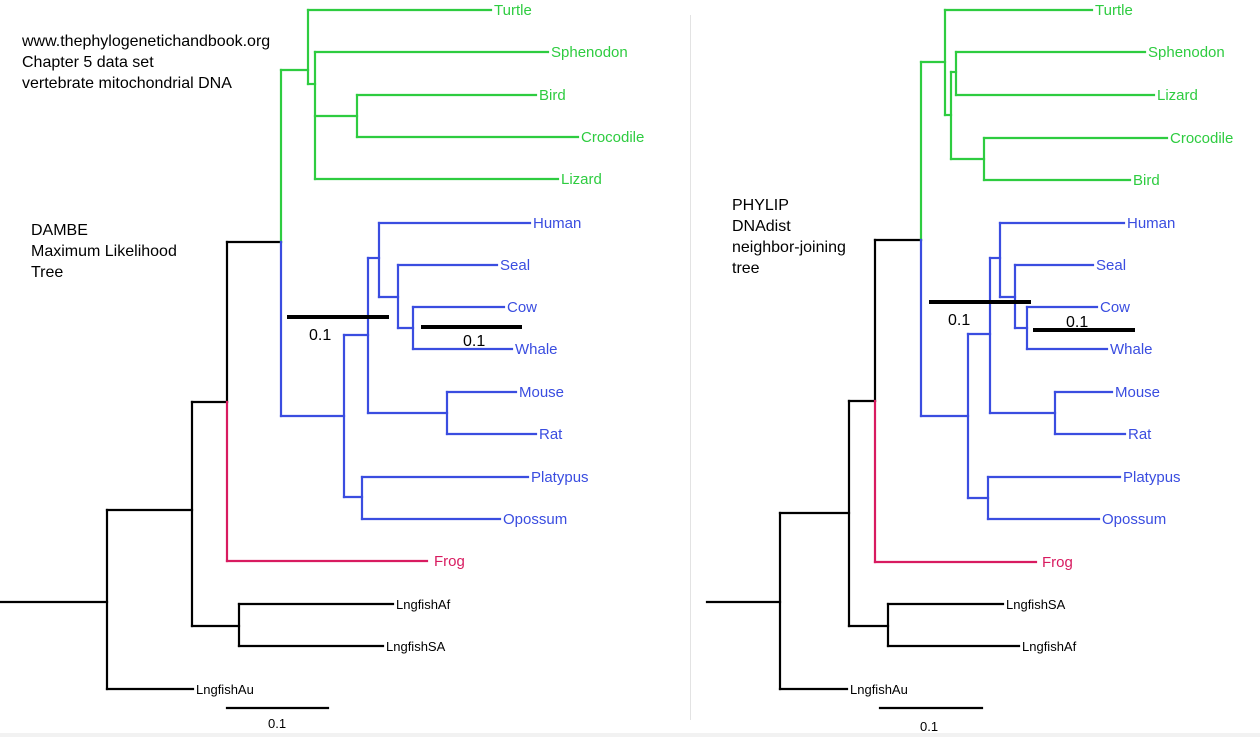 This screenshot has height=737, width=1260. Describe the element at coordinates (959, 320) in the screenshot. I see `scale-label-inner-mammal-right: 0.1` at that location.